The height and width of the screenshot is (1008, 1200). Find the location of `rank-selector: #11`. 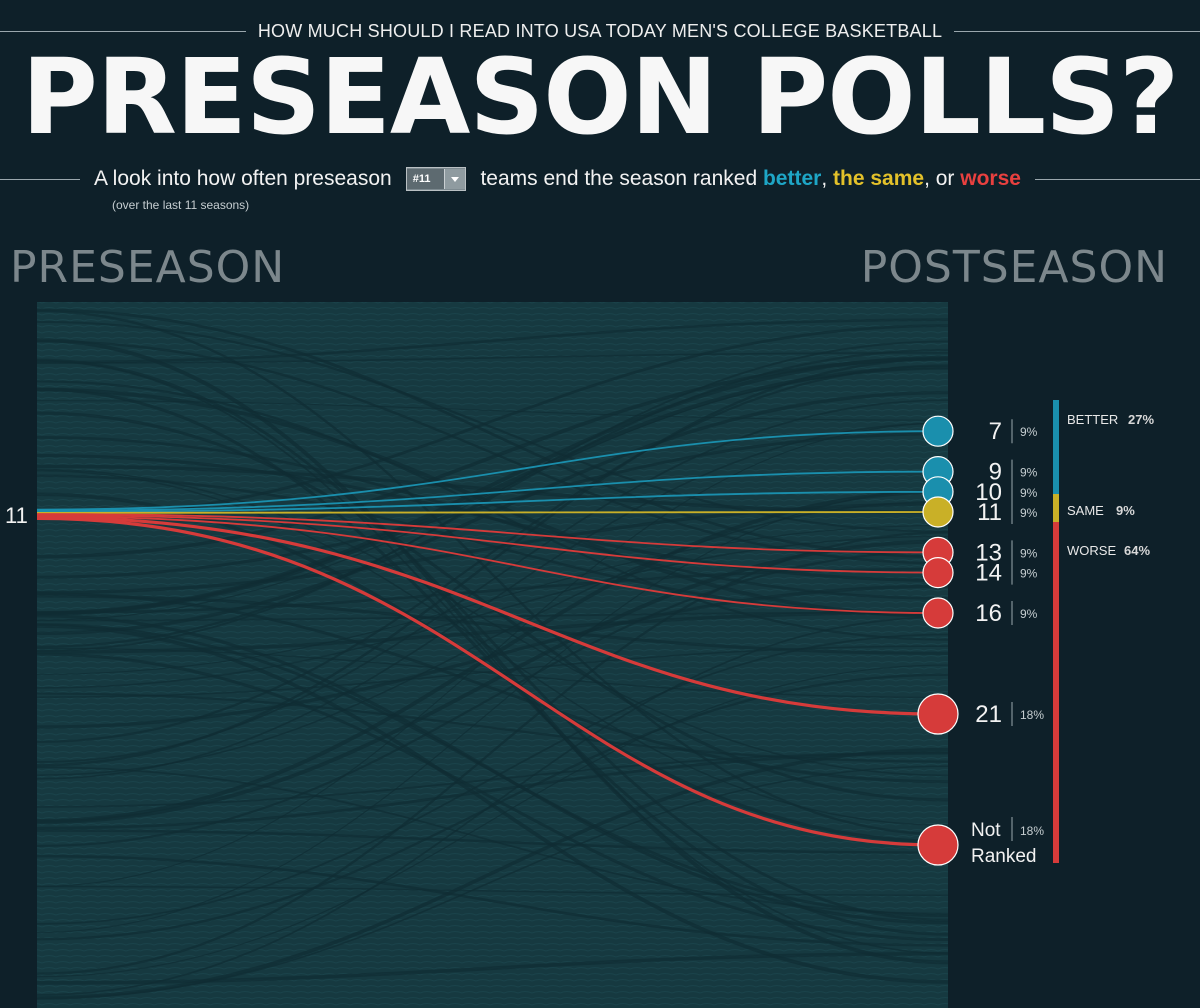

rank-selector: #11 is located at coordinates (436, 179).